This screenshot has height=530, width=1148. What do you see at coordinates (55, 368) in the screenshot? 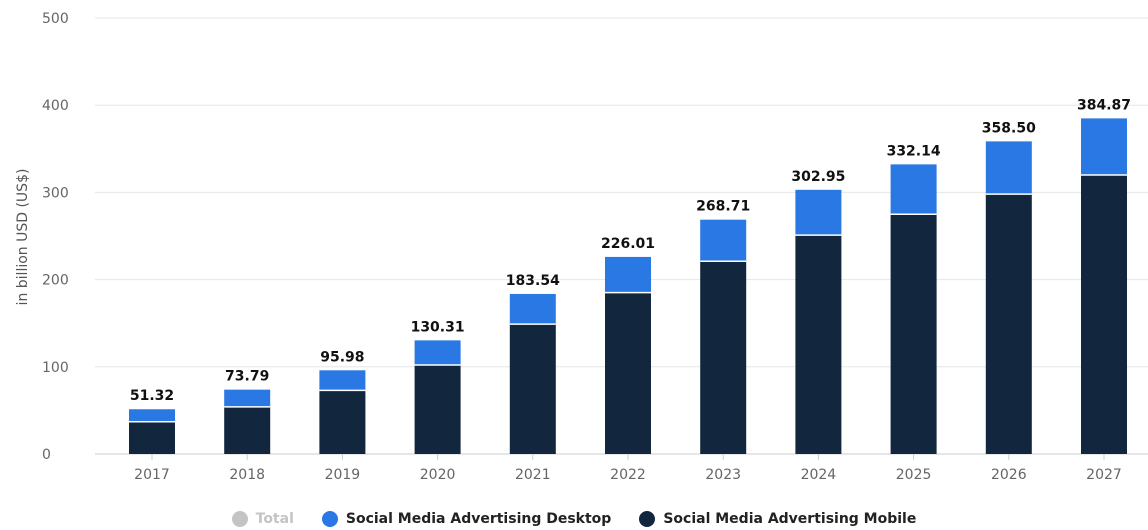
I see `y-tick-label: 100` at bounding box center [55, 368].